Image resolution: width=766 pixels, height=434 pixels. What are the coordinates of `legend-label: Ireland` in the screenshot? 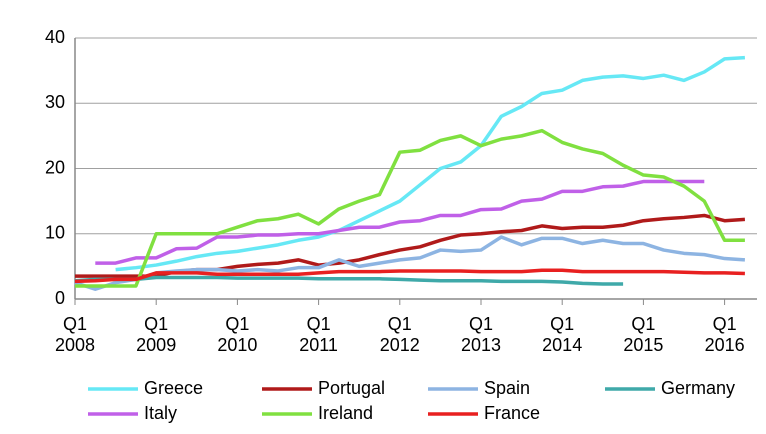 It's located at (345, 413).